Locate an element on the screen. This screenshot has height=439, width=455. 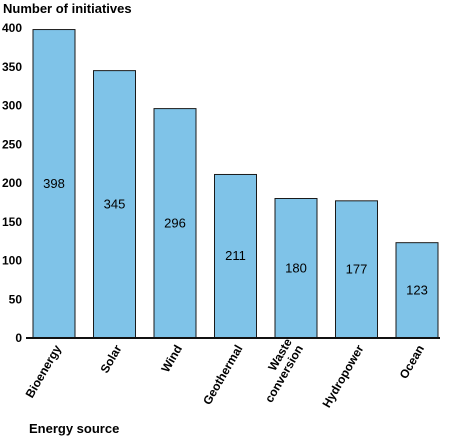
x-tick-label: Bioenergy is located at coordinates (44, 371).